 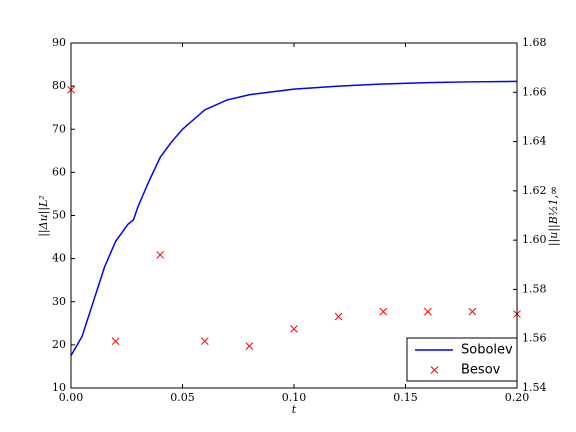 What do you see at coordinates (59, 258) in the screenshot?
I see `y-tick-label: 40` at bounding box center [59, 258].